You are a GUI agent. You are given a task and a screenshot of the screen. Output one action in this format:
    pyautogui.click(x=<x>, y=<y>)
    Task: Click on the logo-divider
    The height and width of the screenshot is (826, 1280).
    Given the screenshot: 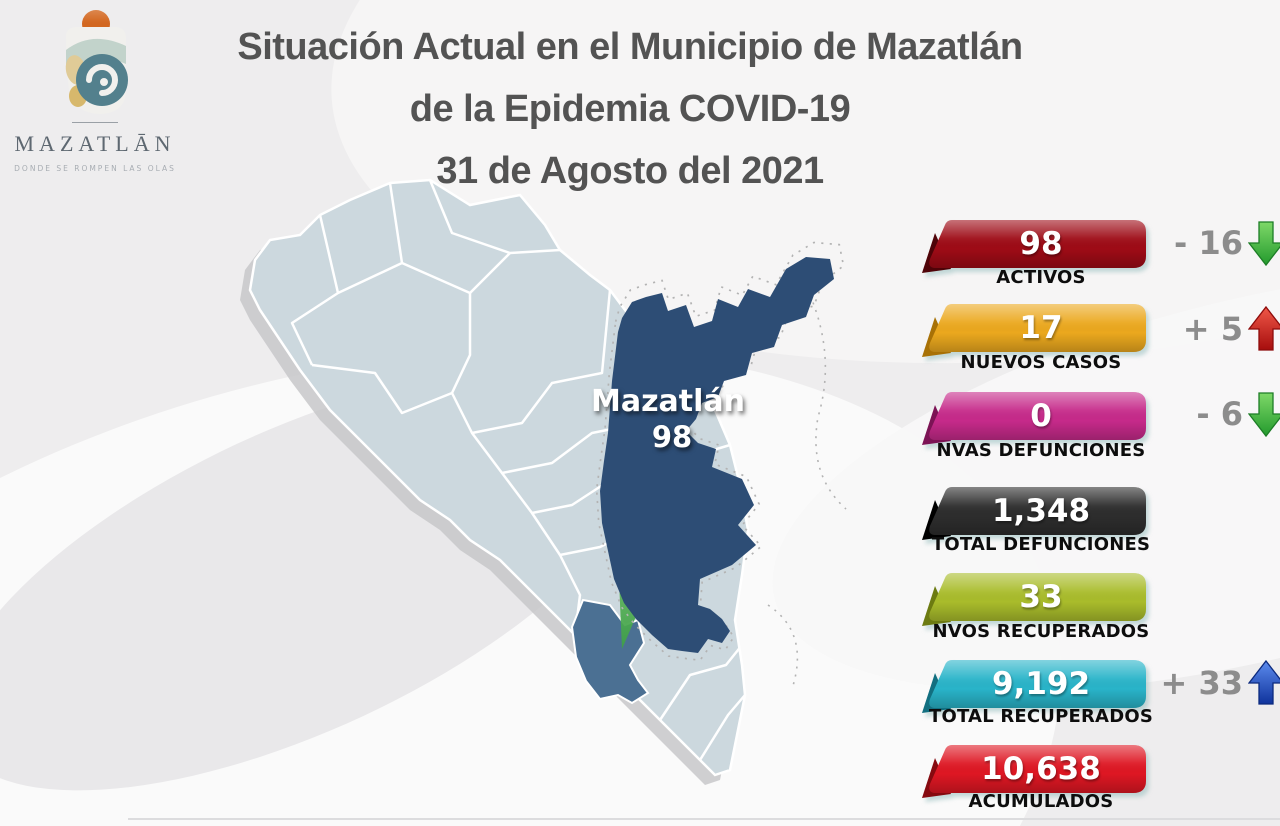 What is the action you would take?
    pyautogui.click(x=95, y=122)
    